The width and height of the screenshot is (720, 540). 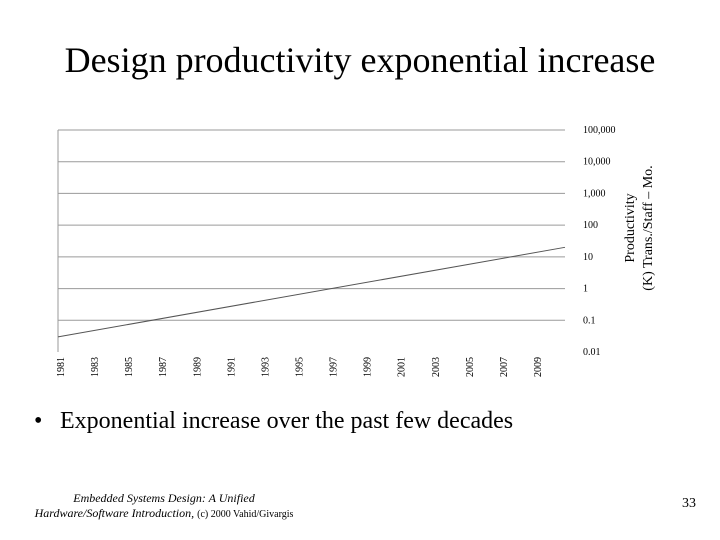 I want to click on x-tick-label: 2001, so click(x=402, y=367).